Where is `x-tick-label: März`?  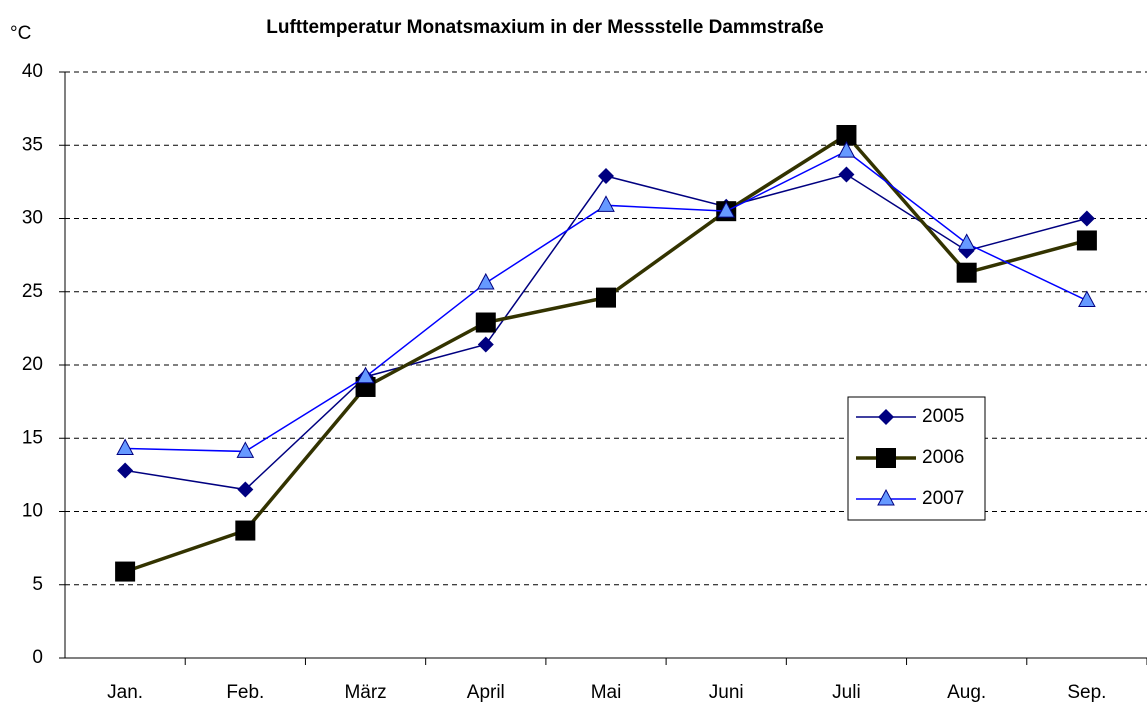 x-tick-label: März is located at coordinates (365, 692).